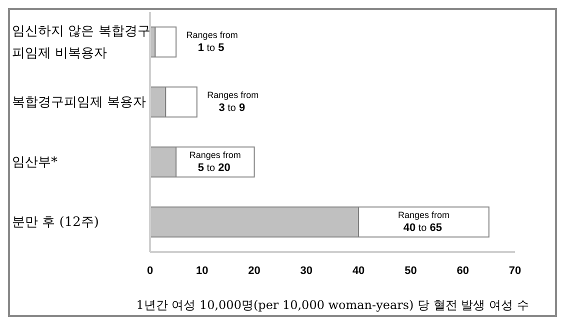 The height and width of the screenshot is (325, 565). I want to click on x-tick-label: 10, so click(202, 270).